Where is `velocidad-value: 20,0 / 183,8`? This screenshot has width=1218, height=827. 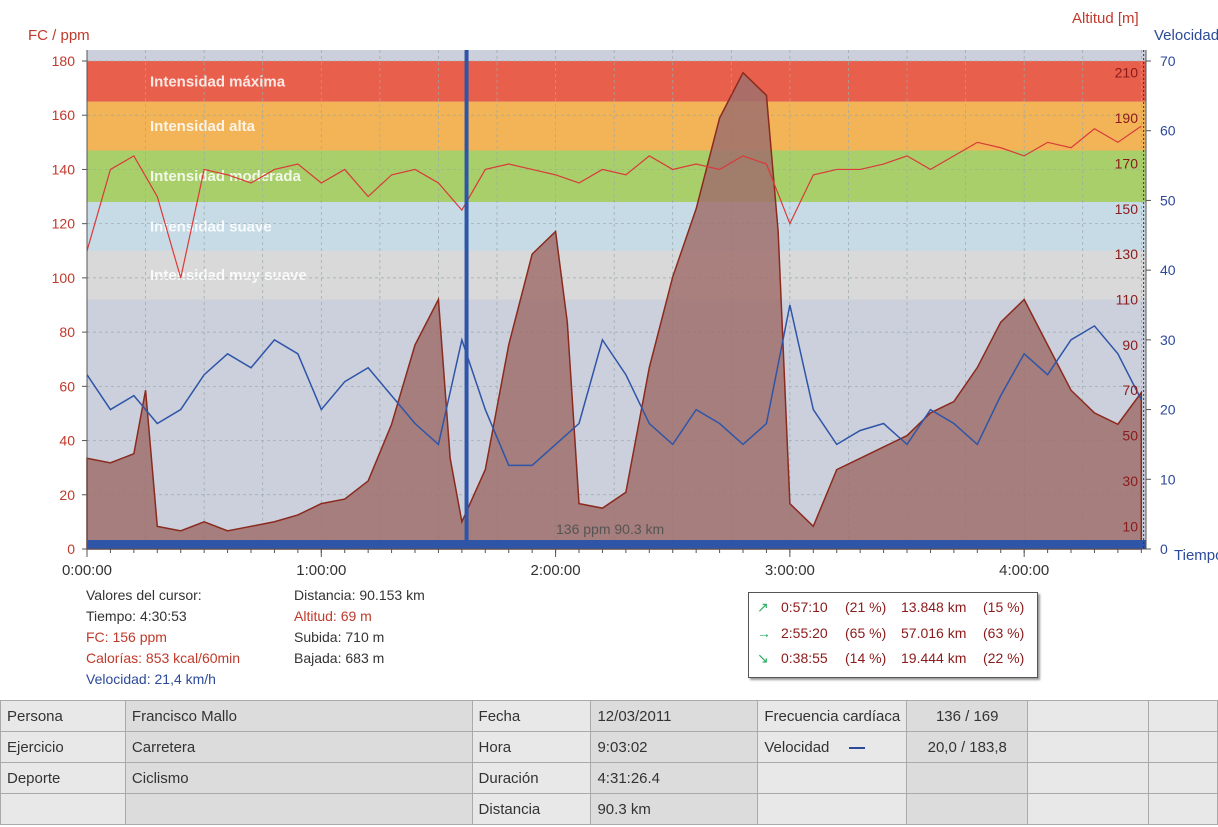
velocidad-value: 20,0 / 183,8 is located at coordinates (967, 747).